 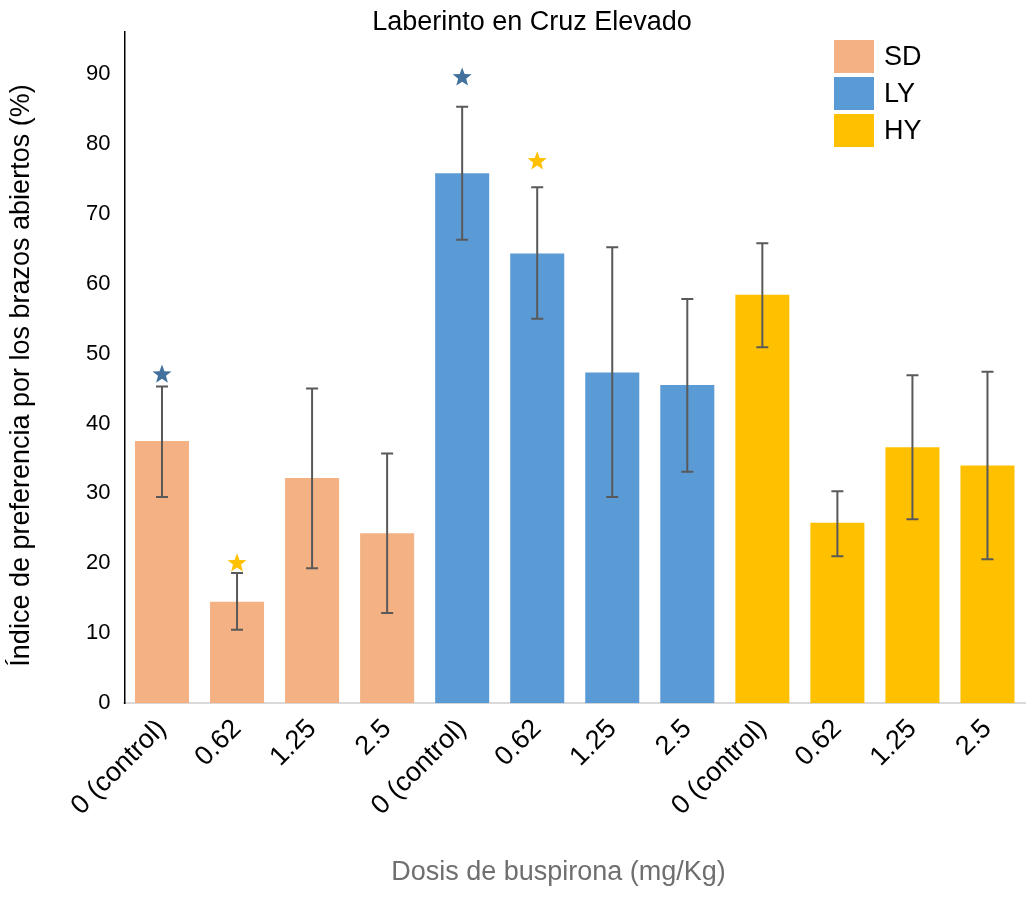 What do you see at coordinates (98, 282) in the screenshot?
I see `y-tick-label: 60` at bounding box center [98, 282].